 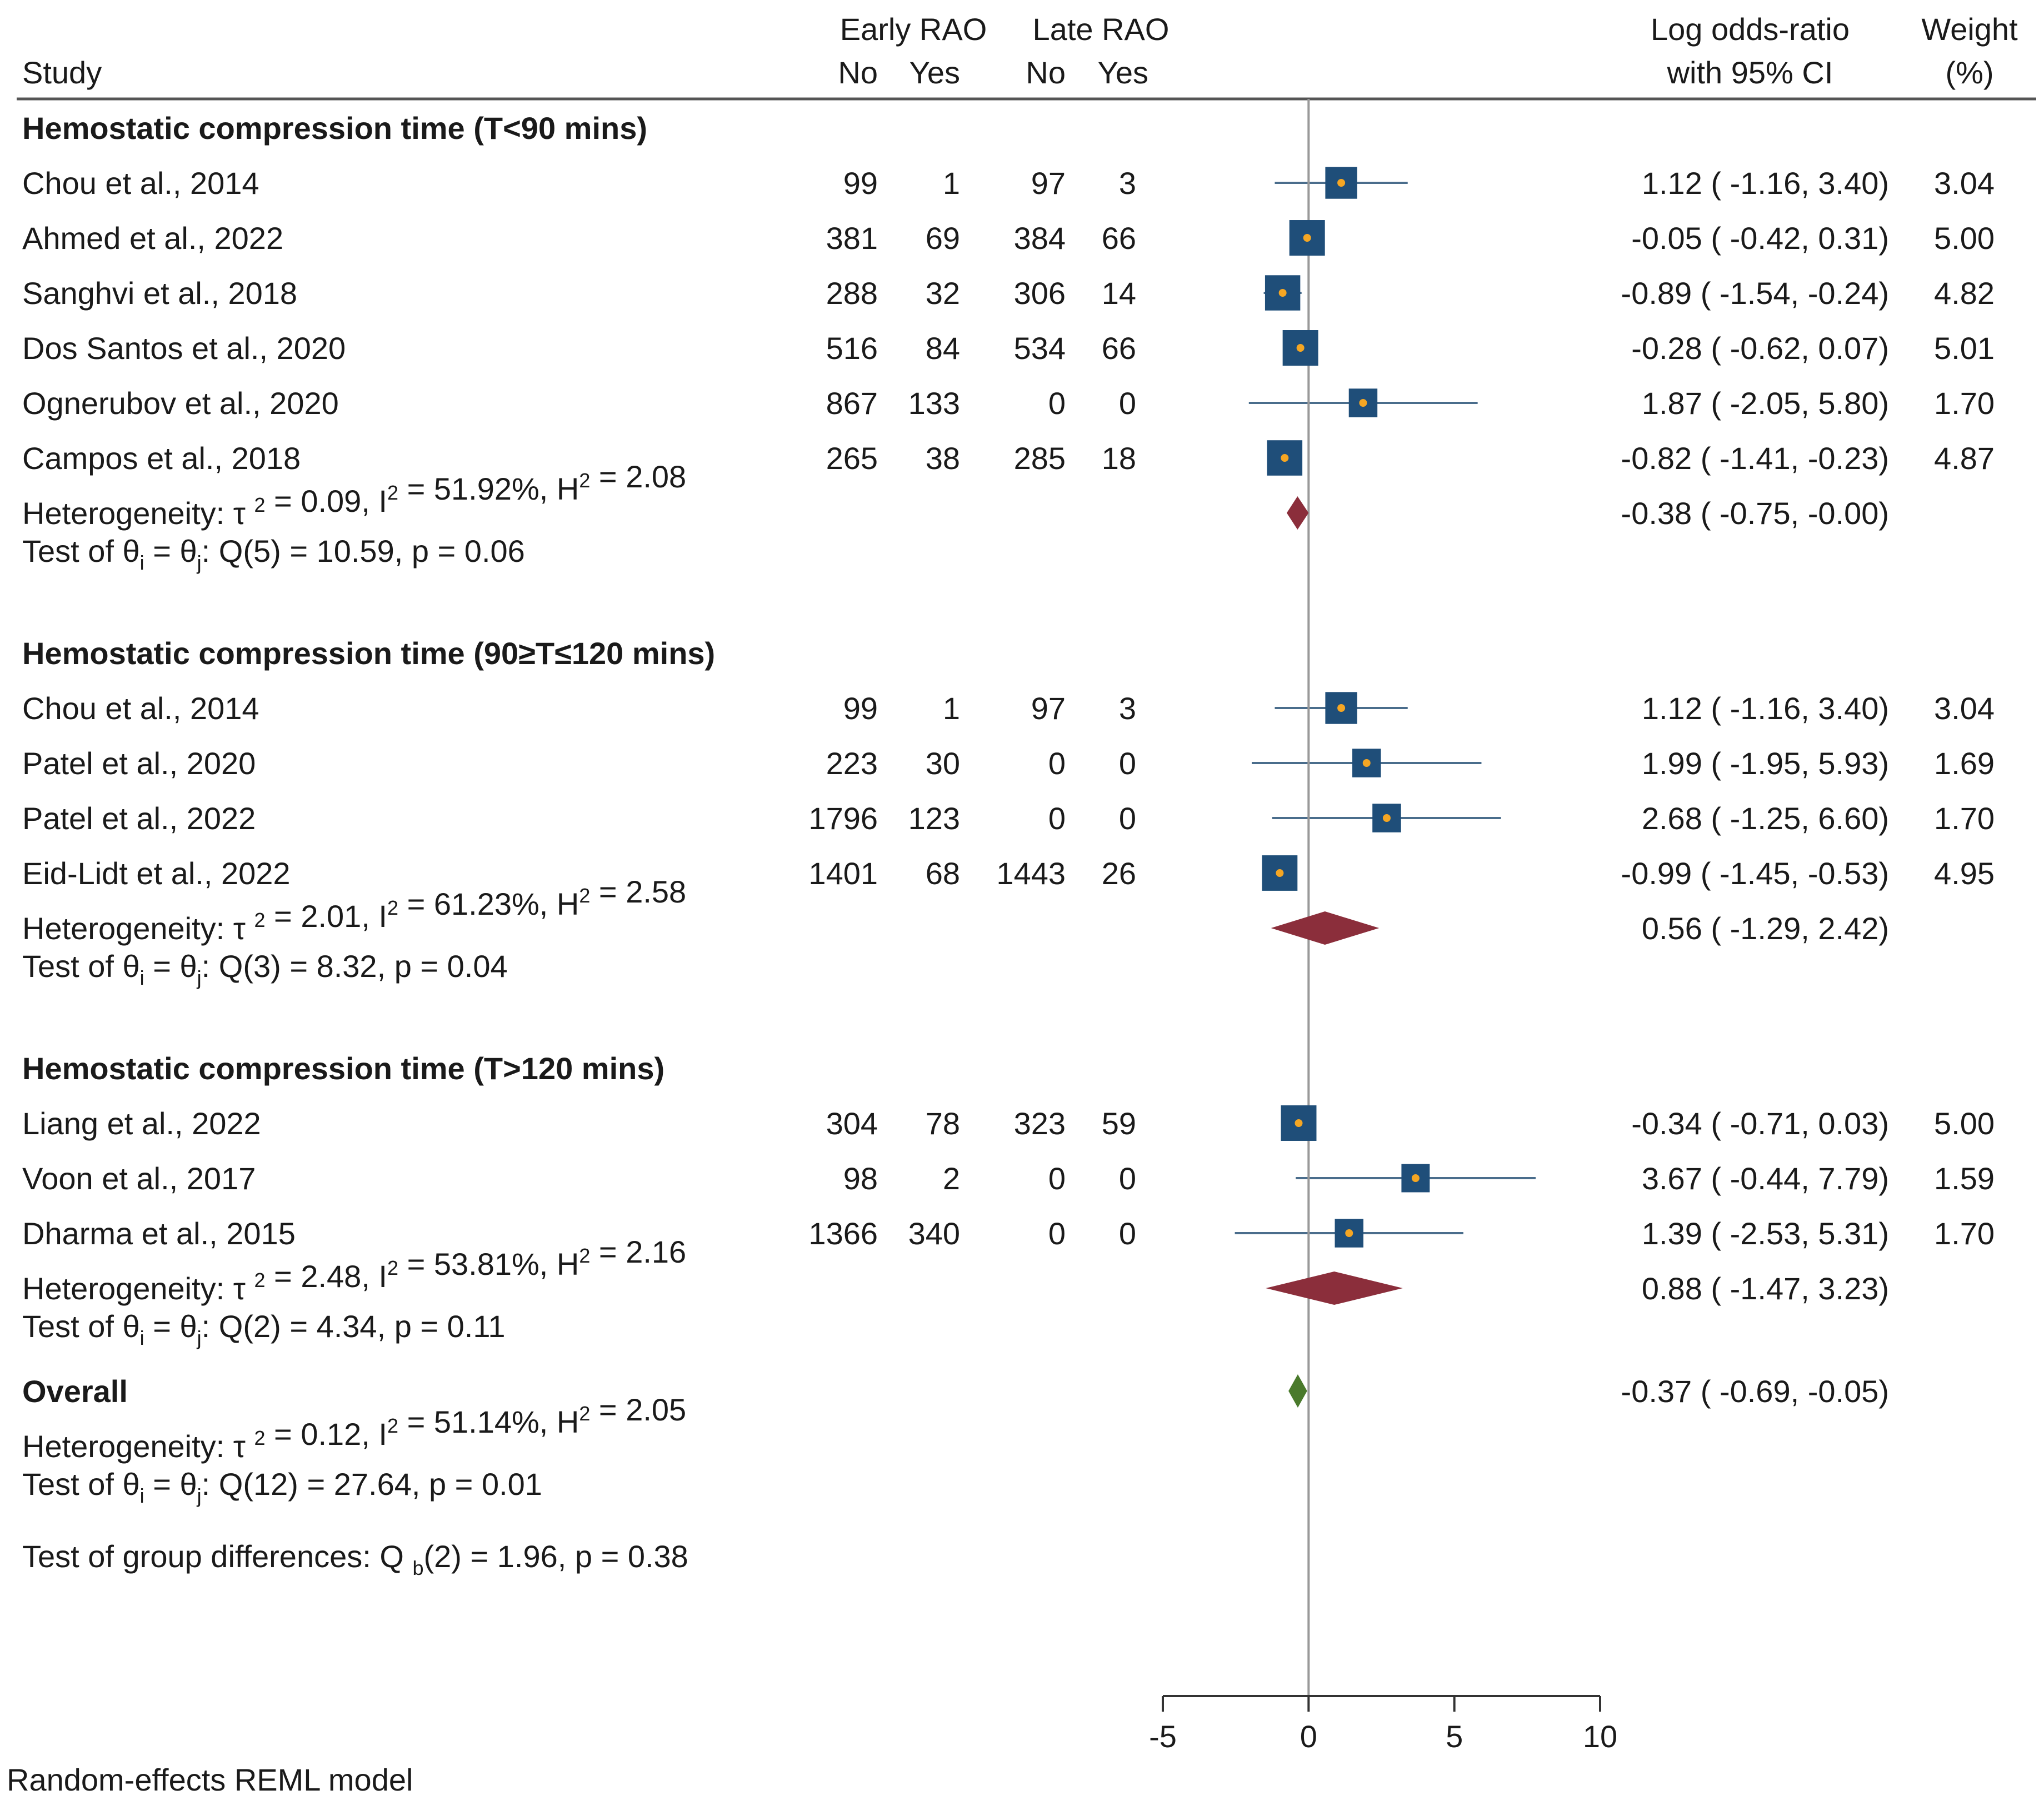 I want to click on study-name-g0-s1: Ahmed et al., 2022, so click(x=152, y=238).